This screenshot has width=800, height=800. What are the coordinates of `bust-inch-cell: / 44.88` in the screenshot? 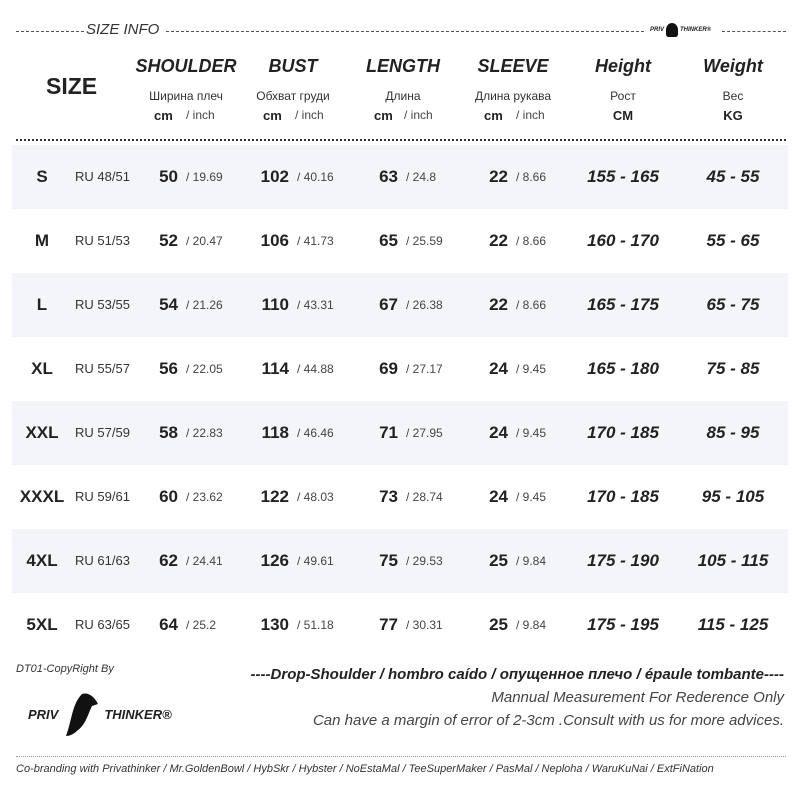 It's located at (315, 369).